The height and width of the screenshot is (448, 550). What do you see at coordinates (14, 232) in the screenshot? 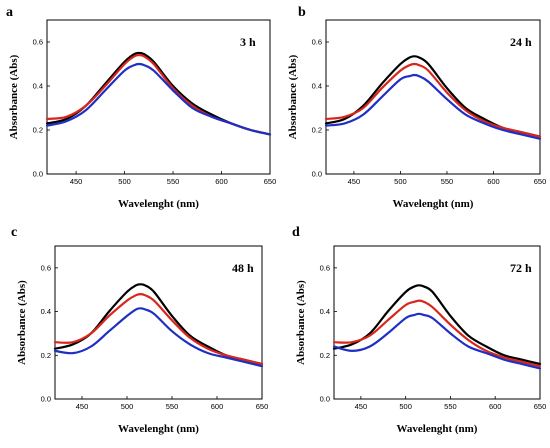
I see `panel-letter: c` at bounding box center [14, 232].